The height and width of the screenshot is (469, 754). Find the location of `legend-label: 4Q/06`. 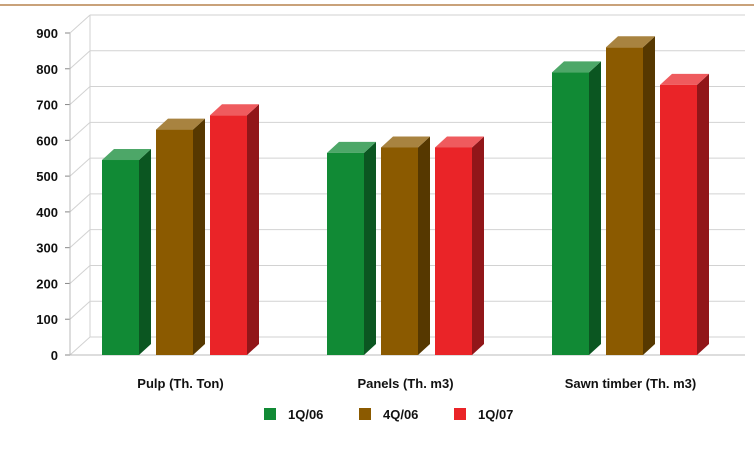

legend-label: 4Q/06 is located at coordinates (400, 414).